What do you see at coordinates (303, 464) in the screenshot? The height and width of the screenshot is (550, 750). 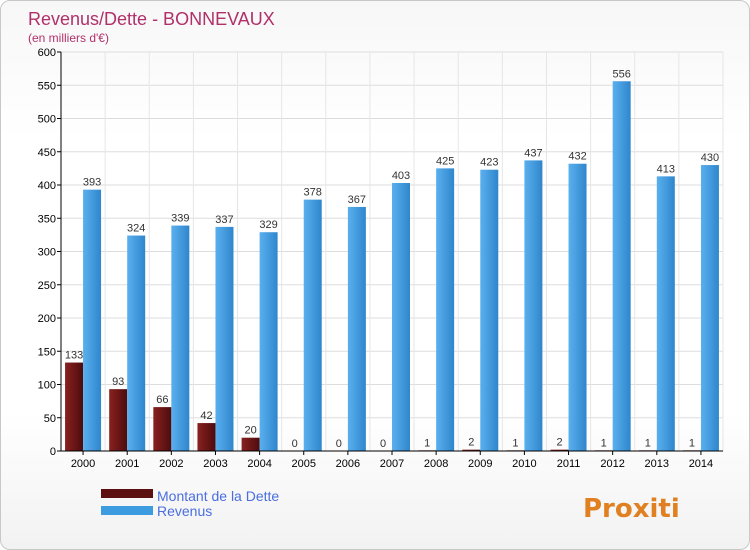 I see `x-tick-label: 2005` at bounding box center [303, 464].